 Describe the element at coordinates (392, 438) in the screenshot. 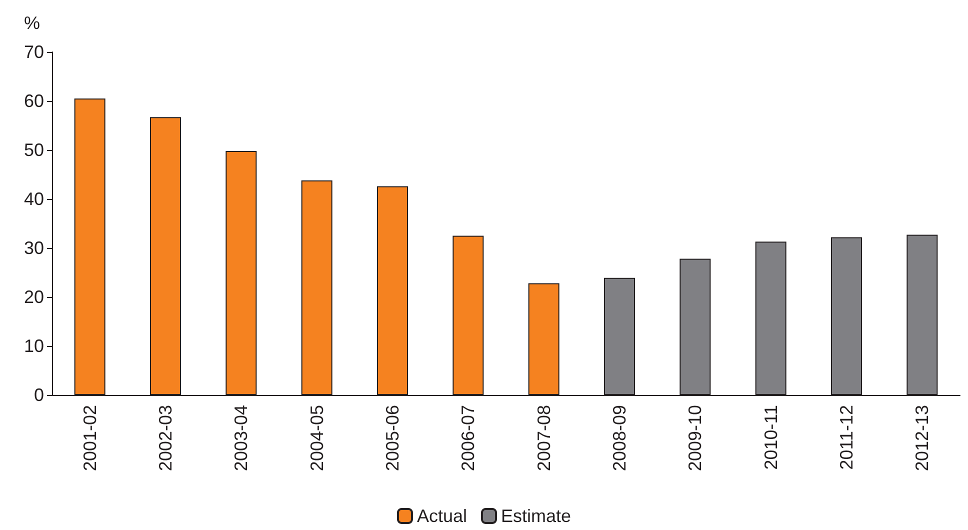

I see `x-tick-label: 2005-06` at that location.